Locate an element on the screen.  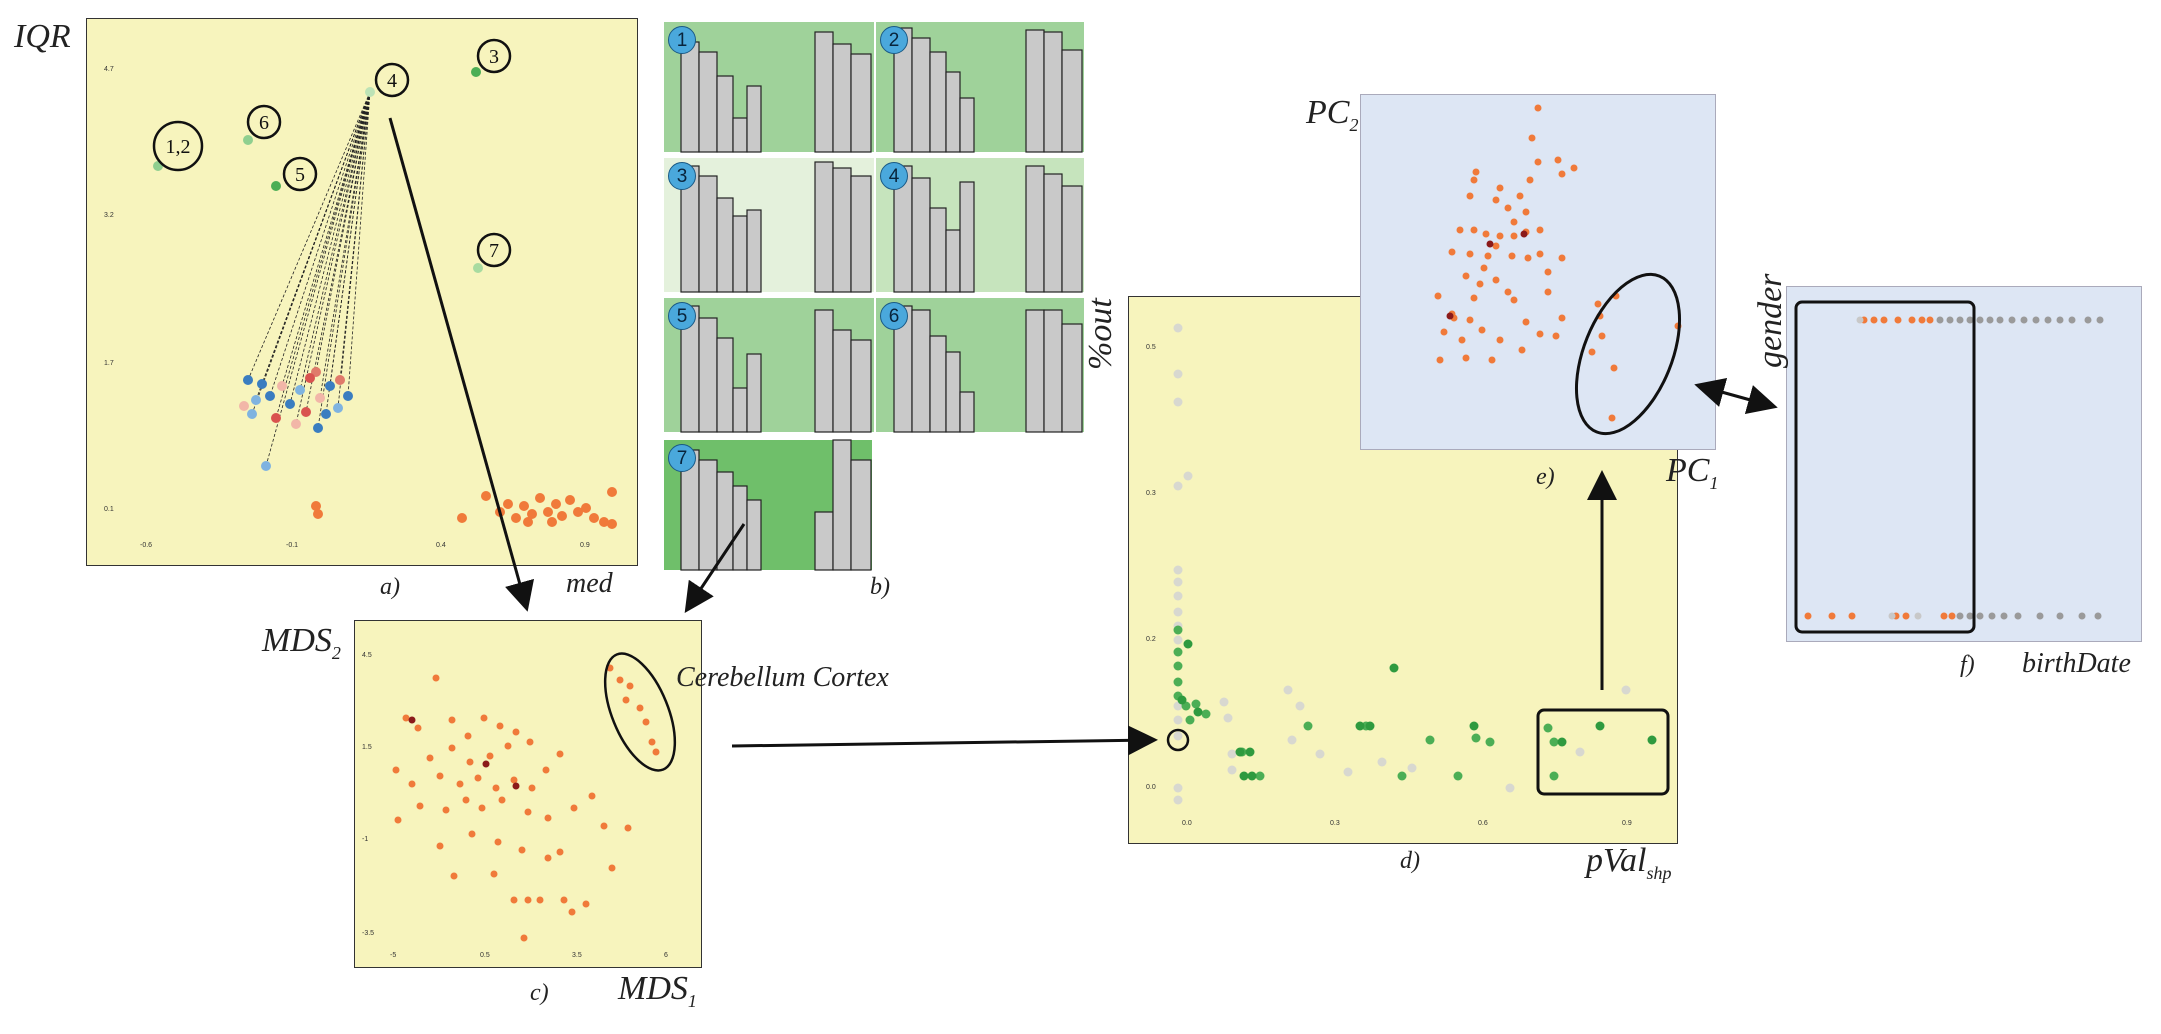
panel-a-xtick: 0.9 is located at coordinates (585, 545).